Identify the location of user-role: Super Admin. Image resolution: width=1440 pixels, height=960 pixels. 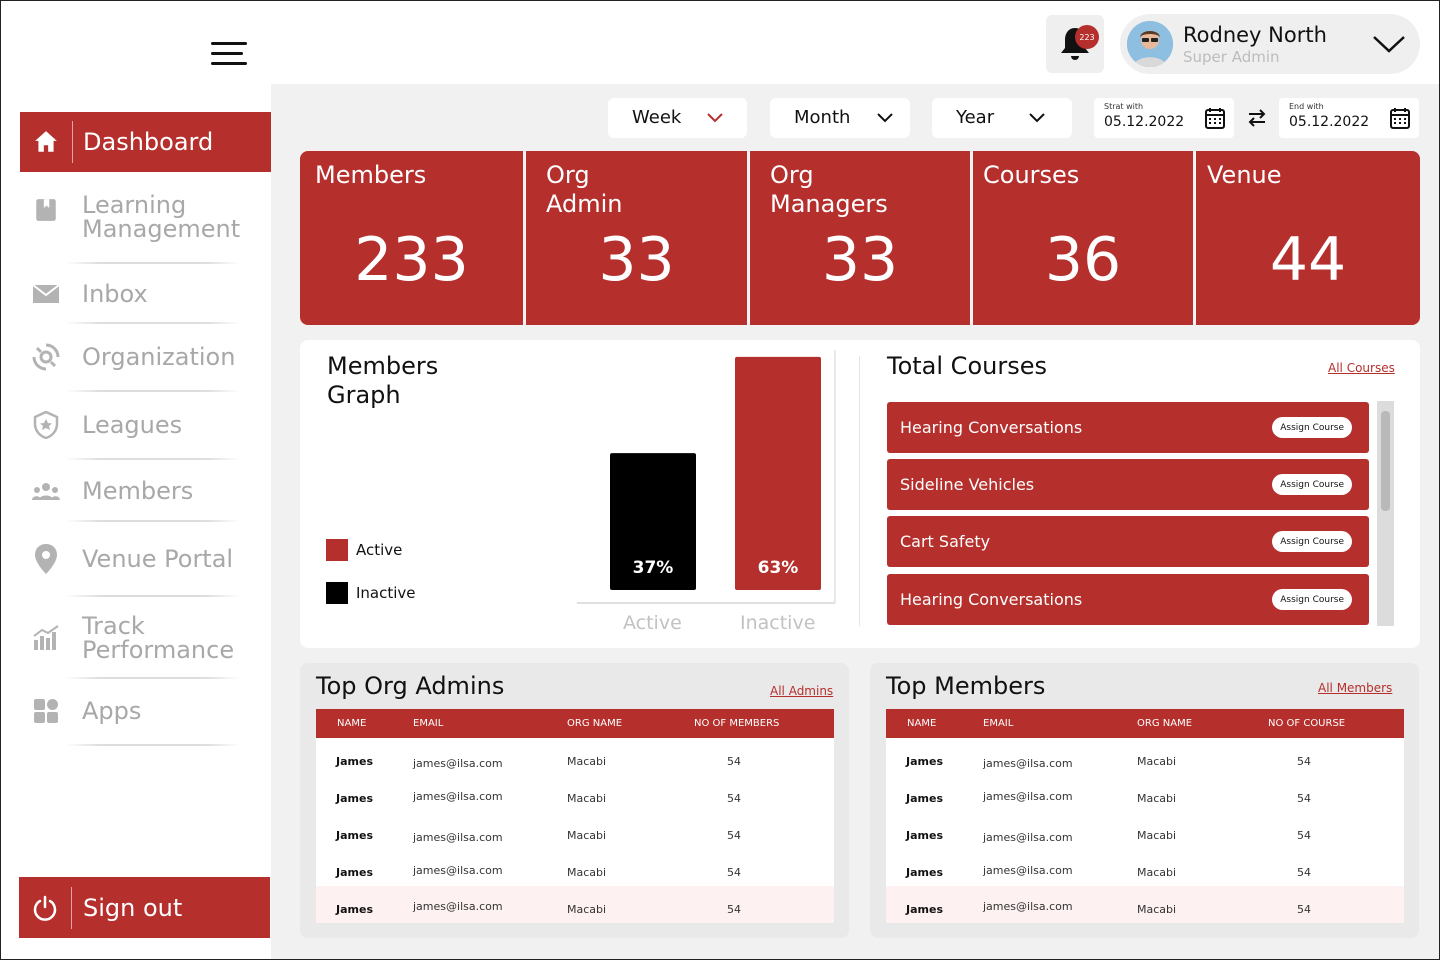
(1231, 57).